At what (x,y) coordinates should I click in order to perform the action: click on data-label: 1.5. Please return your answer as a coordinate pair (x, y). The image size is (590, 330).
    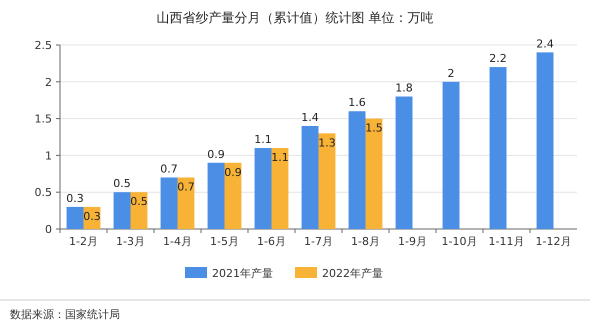
    Looking at the image, I should click on (374, 128).